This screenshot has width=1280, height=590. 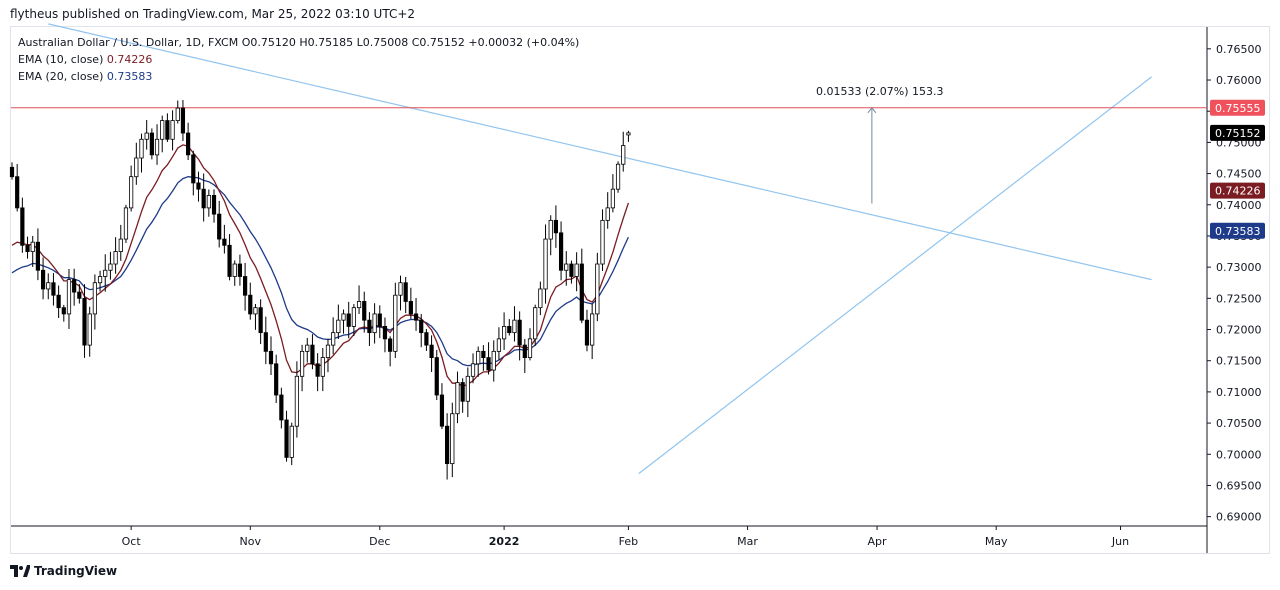 I want to click on y-tick-label: 0.74000, so click(x=1239, y=205).